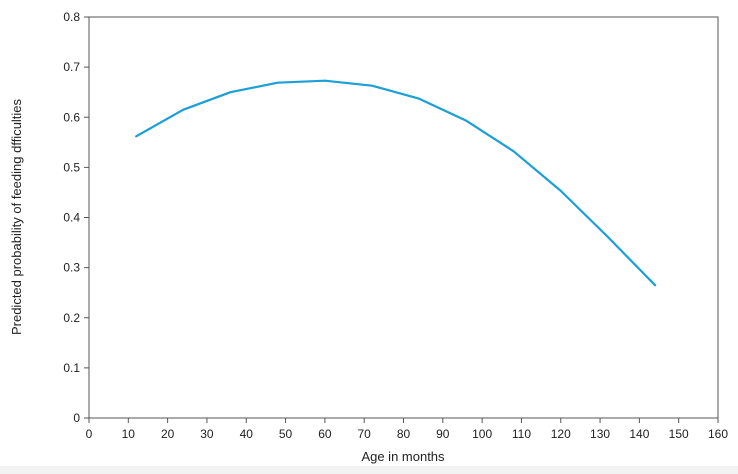 Image resolution: width=738 pixels, height=474 pixels. I want to click on y-tick-label: 0.3, so click(71, 268).